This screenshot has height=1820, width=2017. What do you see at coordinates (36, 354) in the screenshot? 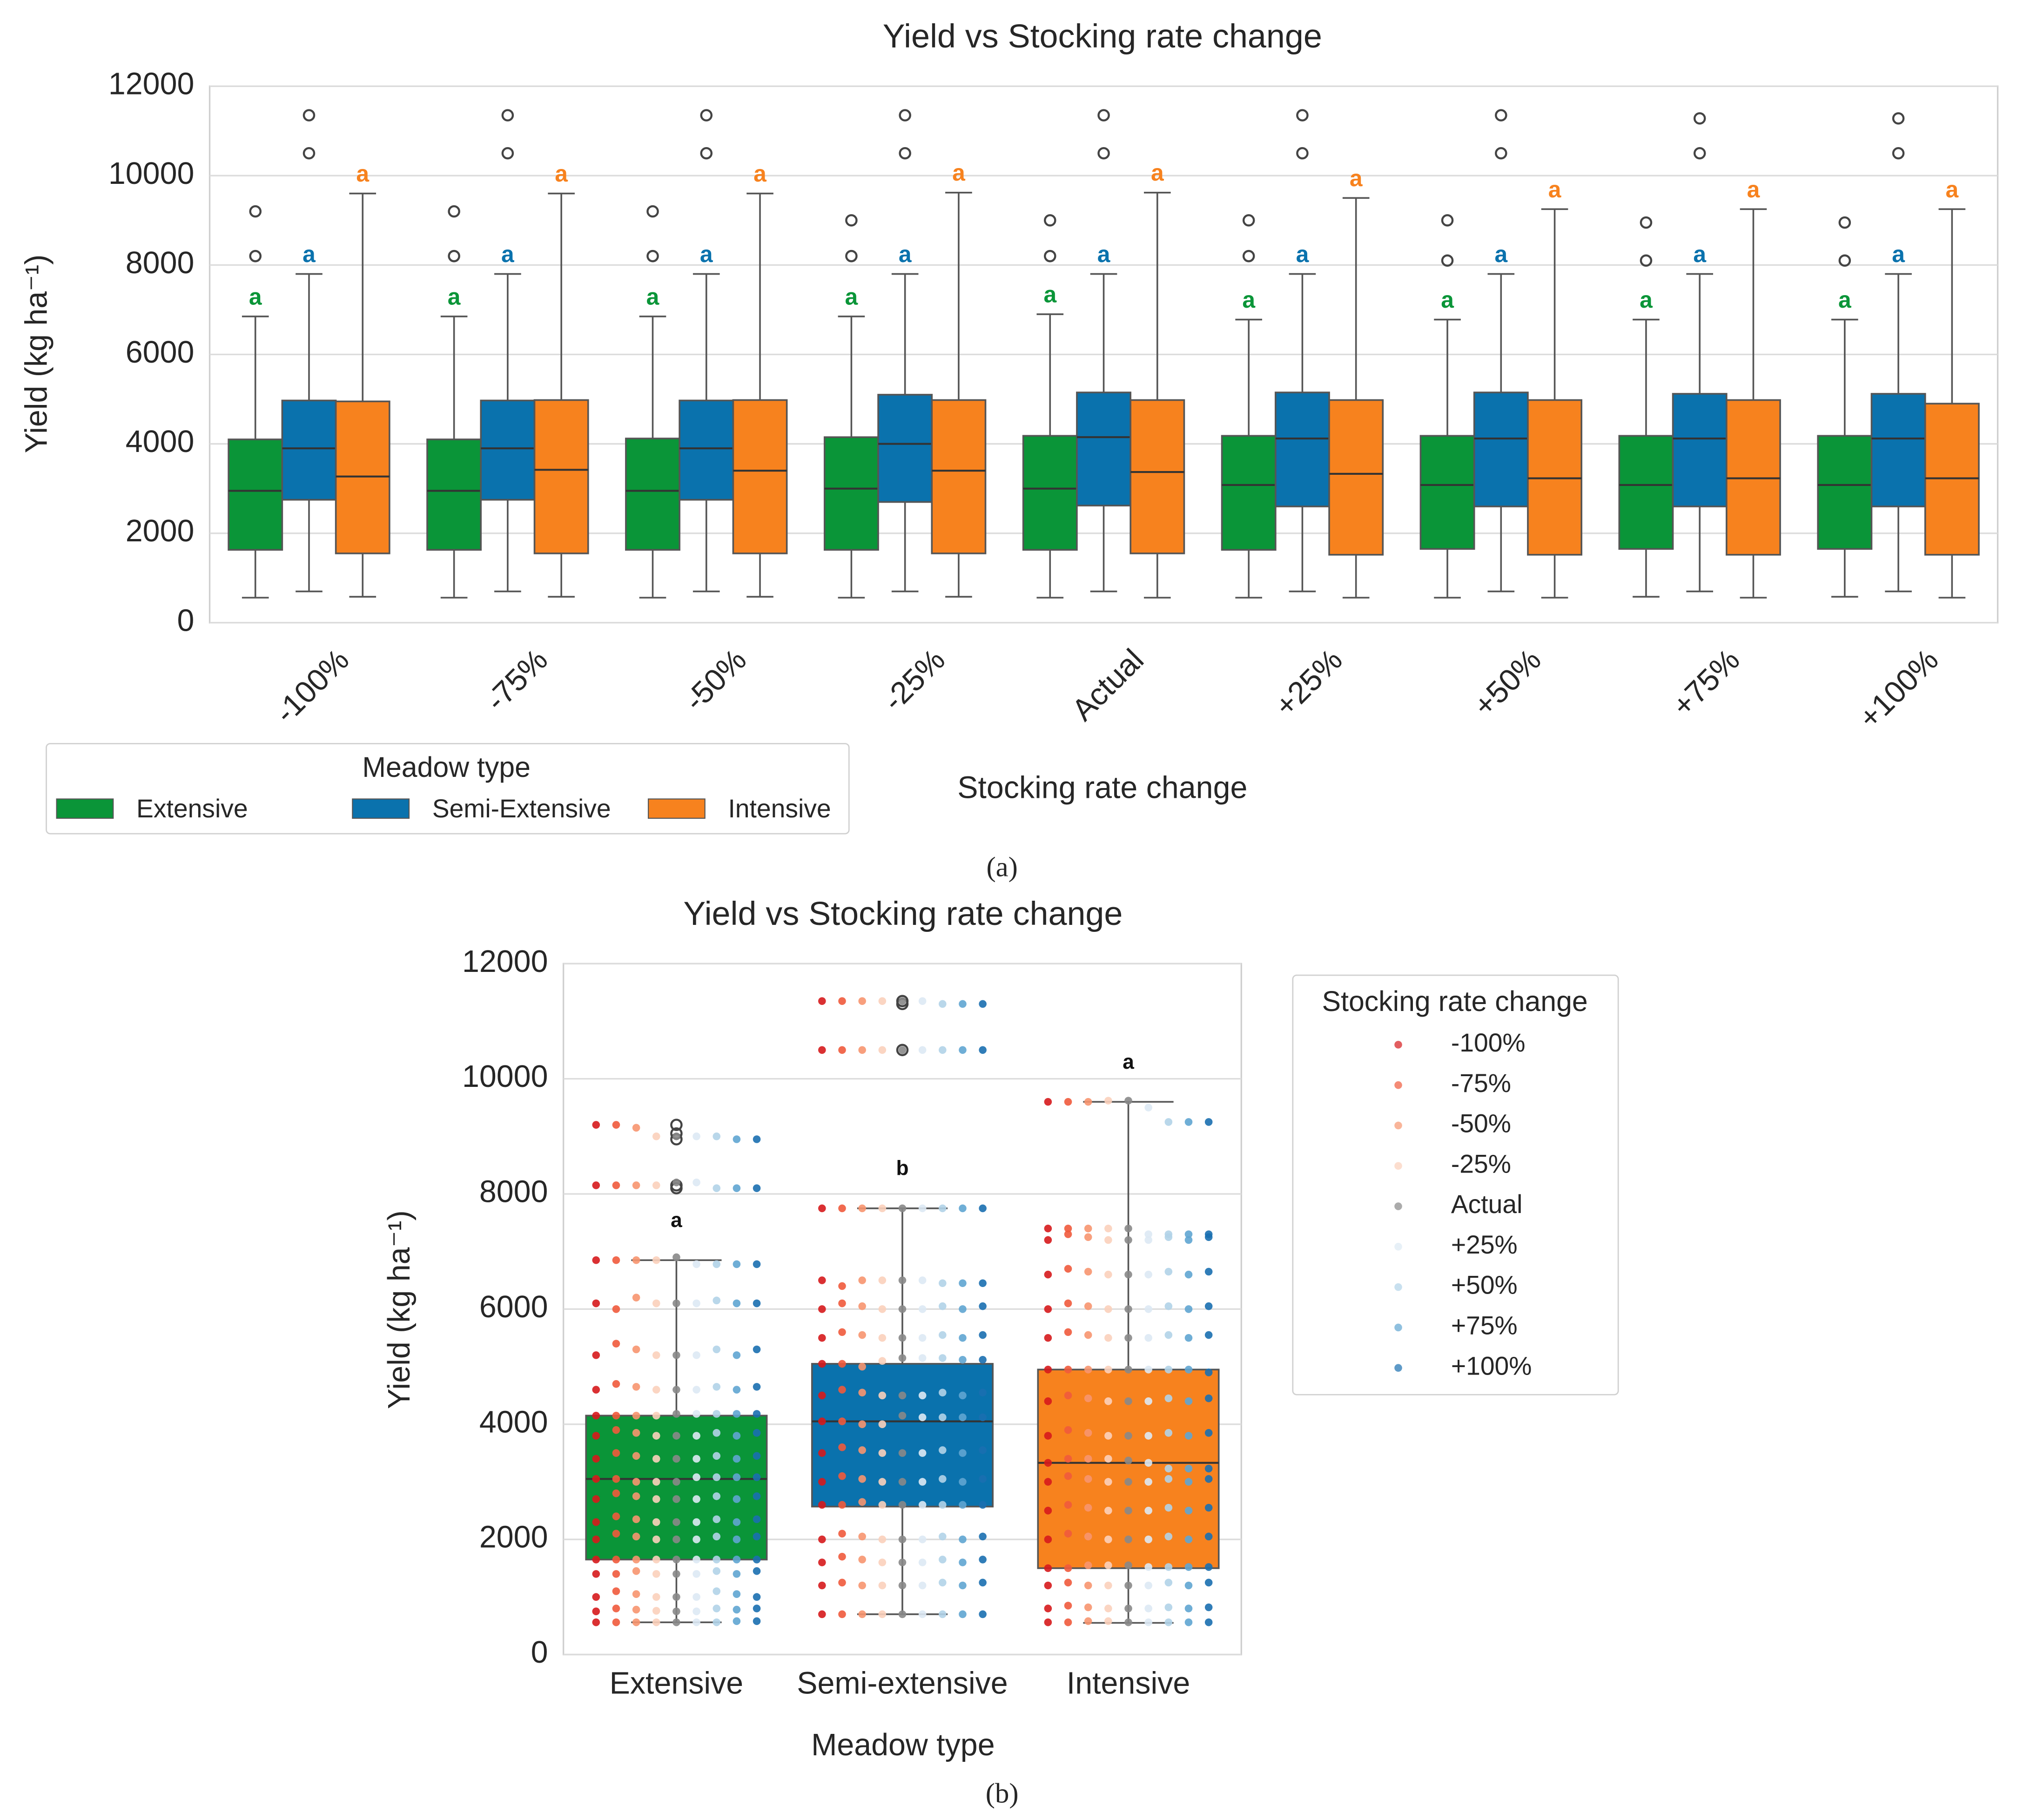
I see `y-axis-label: Yield (kg ha⁻¹)` at bounding box center [36, 354].